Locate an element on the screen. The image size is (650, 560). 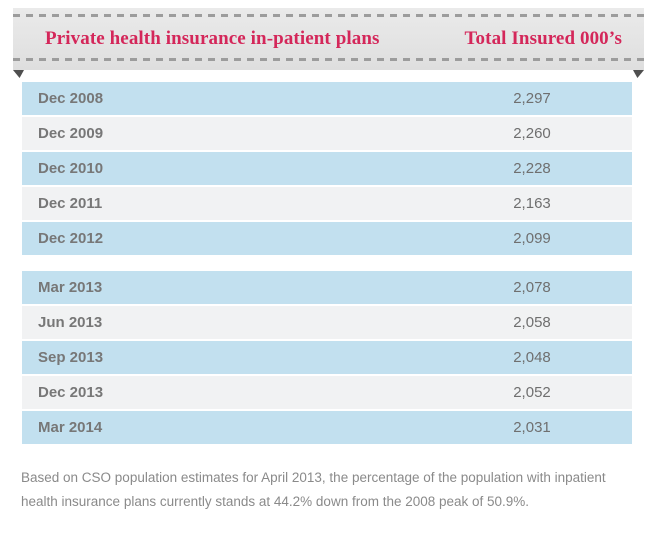
row-total-insured: 2,031 is located at coordinates (532, 427).